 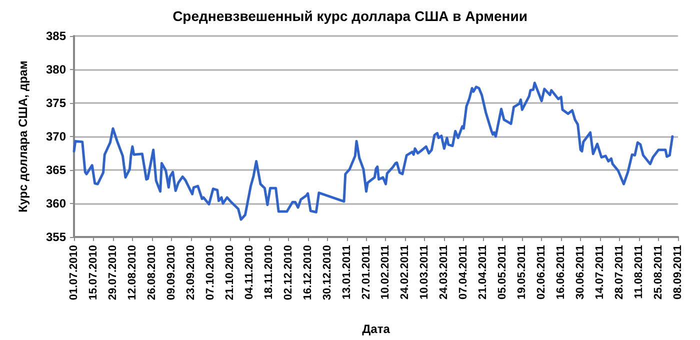 I want to click on x-tick-label: 23.09.2010, so click(x=190, y=272).